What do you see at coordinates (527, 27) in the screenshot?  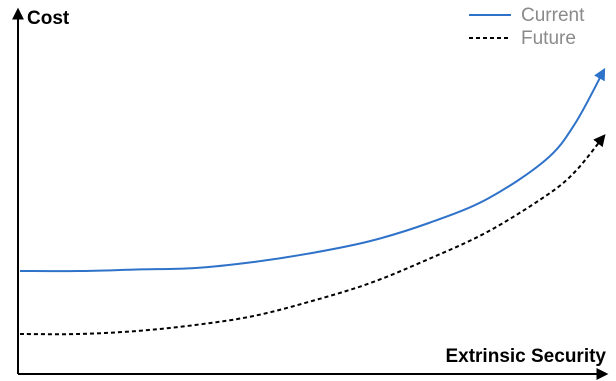 I see `legend: Current Future` at bounding box center [527, 27].